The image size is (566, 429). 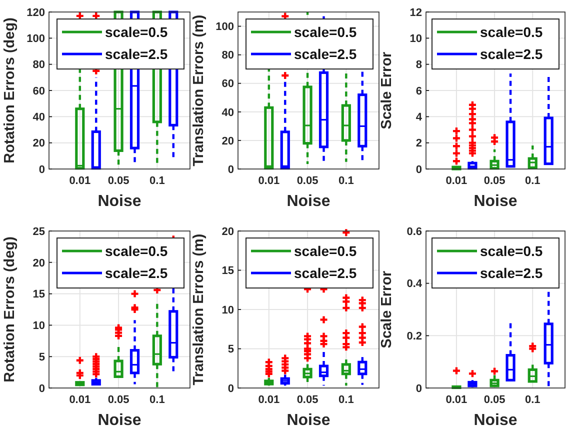 I want to click on y-tick-label: 4, so click(x=419, y=118).